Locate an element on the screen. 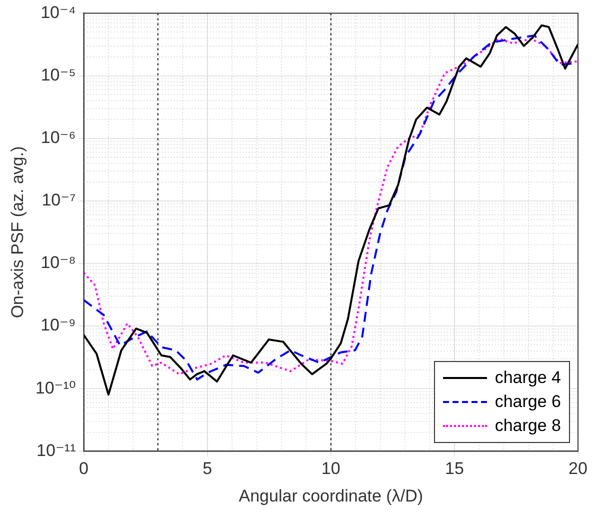 Image resolution: width=600 pixels, height=515 pixels. x-tick-label: 0 is located at coordinates (83, 468).